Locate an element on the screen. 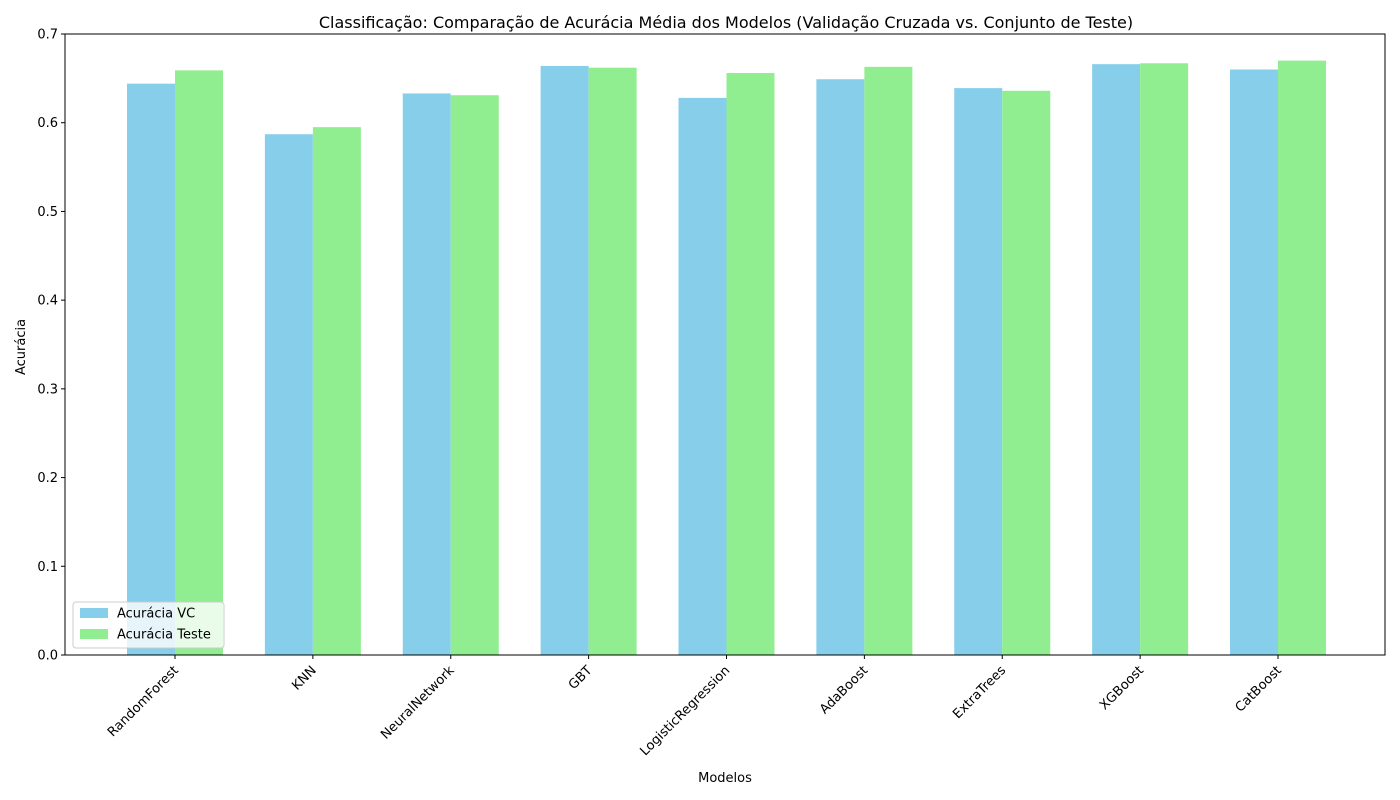 This screenshot has width=1400, height=800. y-tick-label: 0.5 is located at coordinates (47, 212).